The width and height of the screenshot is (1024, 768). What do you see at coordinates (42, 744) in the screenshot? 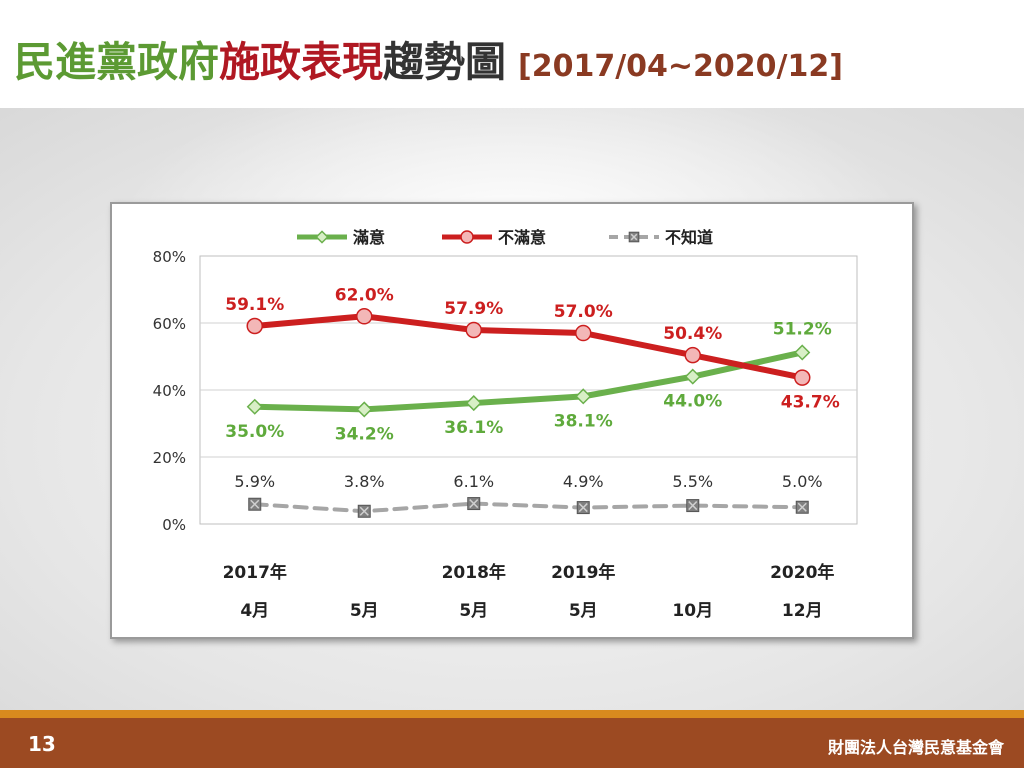
I see `page-number: 13` at bounding box center [42, 744].